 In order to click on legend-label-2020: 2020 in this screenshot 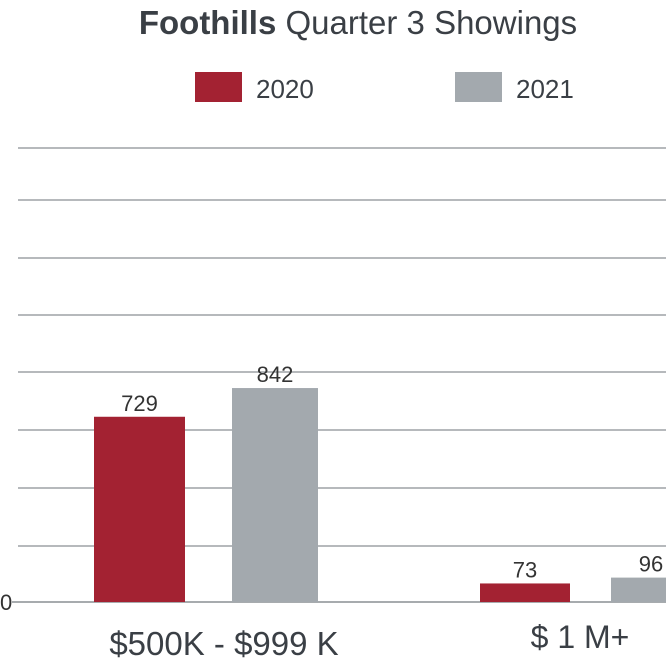, I will do `click(285, 89)`.